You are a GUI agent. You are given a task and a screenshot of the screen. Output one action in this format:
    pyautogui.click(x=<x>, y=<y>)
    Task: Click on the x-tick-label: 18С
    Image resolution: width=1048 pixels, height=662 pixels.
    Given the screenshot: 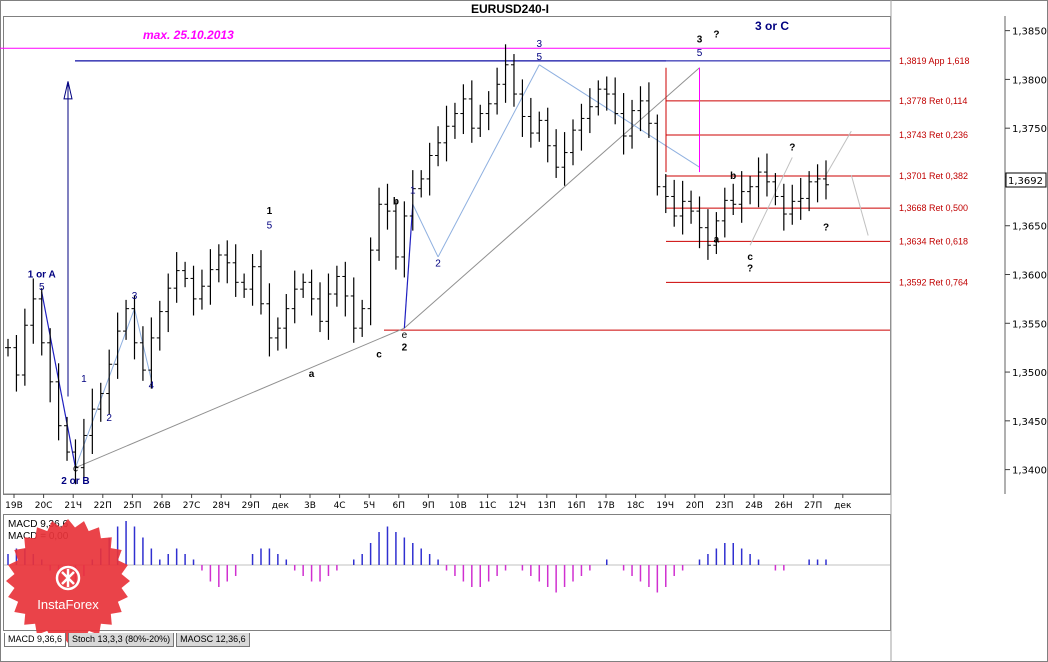 What is the action you would take?
    pyautogui.click(x=636, y=506)
    